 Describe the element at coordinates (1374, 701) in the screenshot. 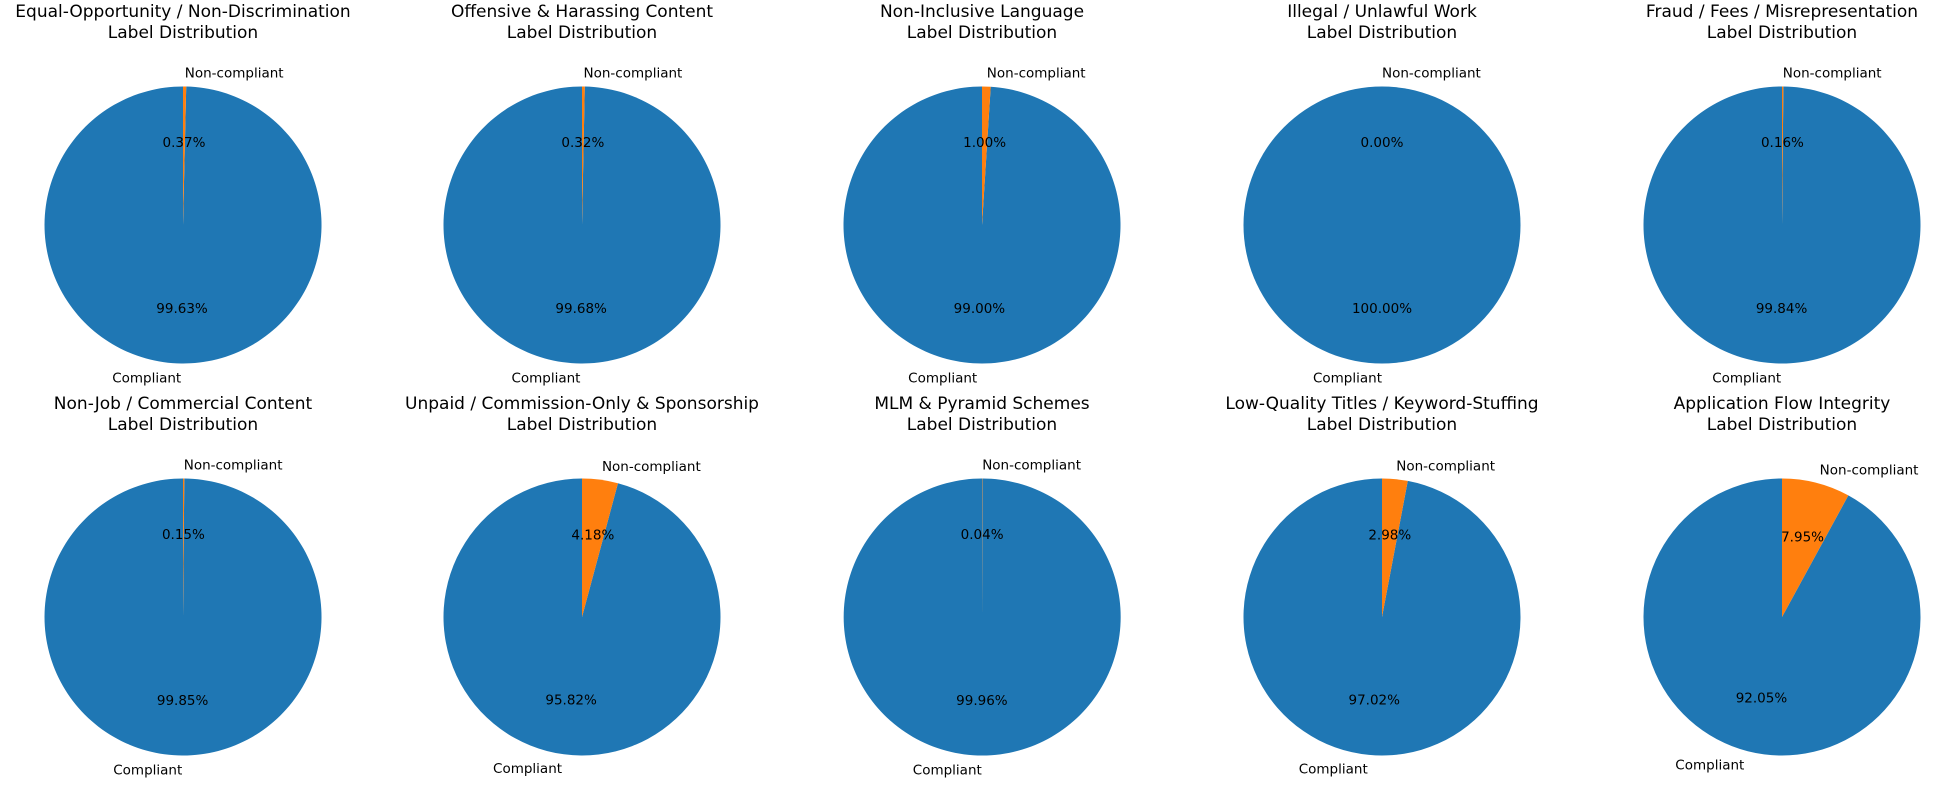

I see `percent-label-compliant: 97.02%` at that location.